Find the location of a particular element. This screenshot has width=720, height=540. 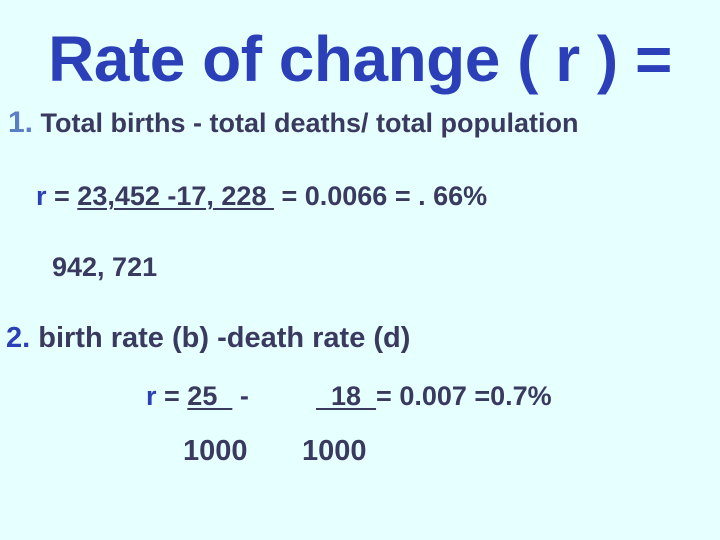

equation-2-minus: - is located at coordinates (240, 396).